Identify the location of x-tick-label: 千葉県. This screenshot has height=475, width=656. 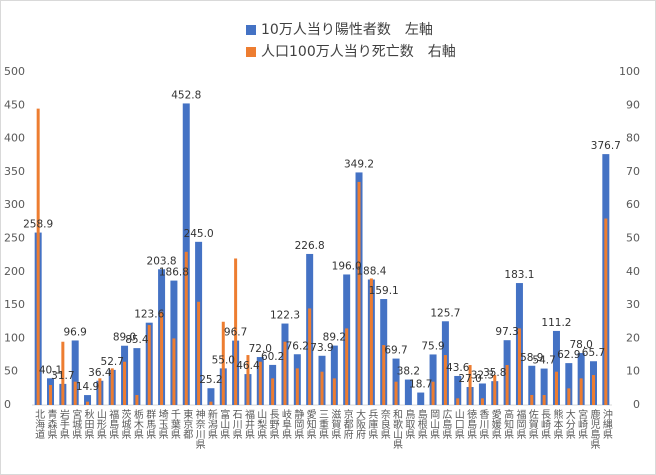
(174, 424).